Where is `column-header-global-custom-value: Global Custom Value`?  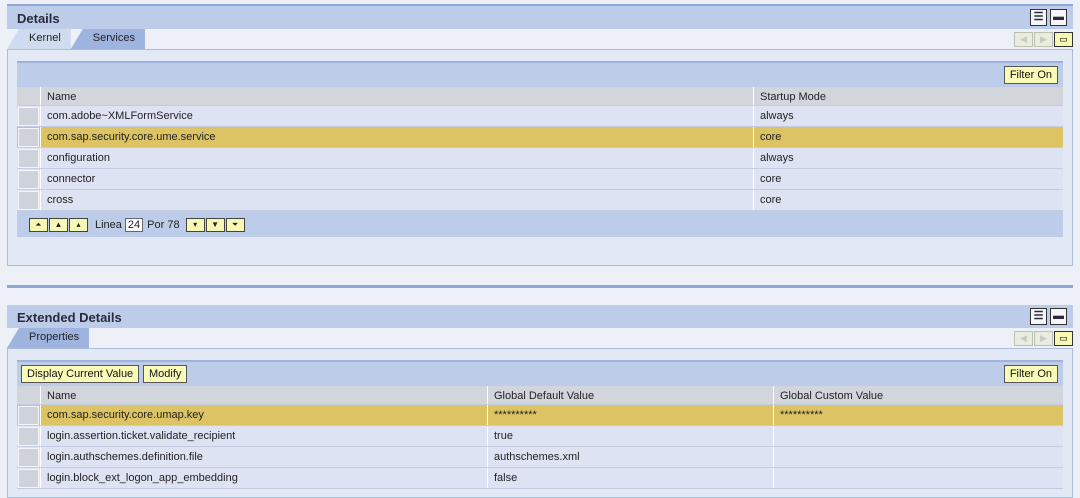 column-header-global-custom-value: Global Custom Value is located at coordinates (918, 395).